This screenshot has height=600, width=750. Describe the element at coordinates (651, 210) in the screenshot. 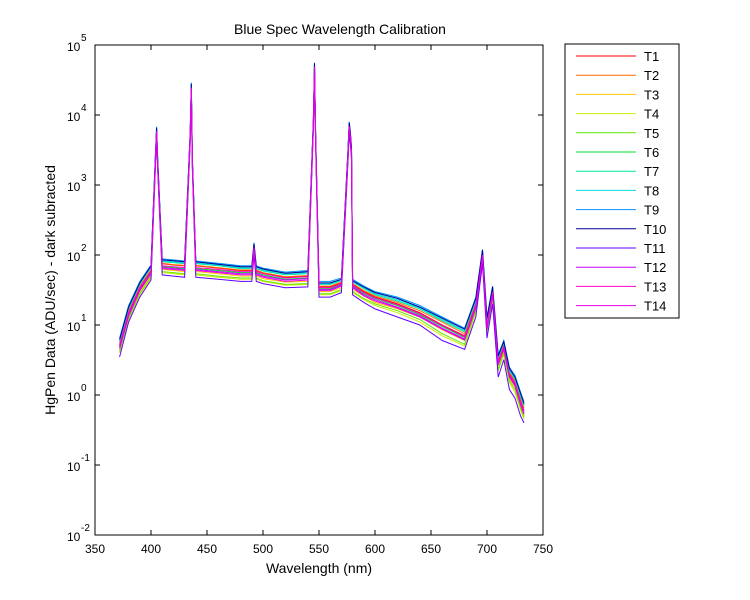

I see `legend-label: T9` at that location.